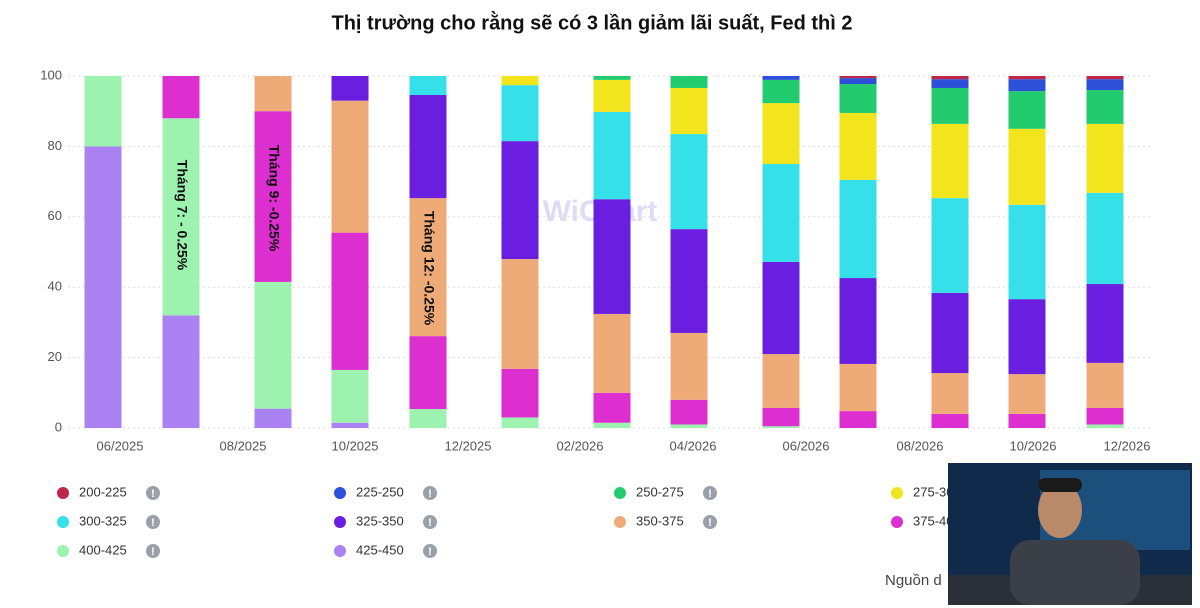 The height and width of the screenshot is (608, 1200). What do you see at coordinates (660, 491) in the screenshot?
I see `legend-label: 250-275` at bounding box center [660, 491].